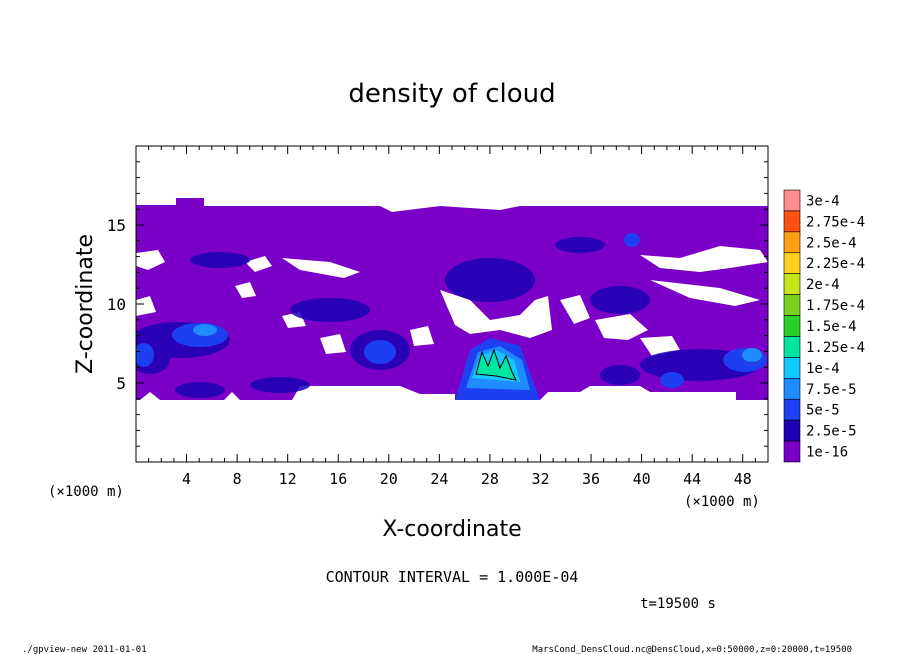  What do you see at coordinates (389, 479) in the screenshot?
I see `x-tick-label: 20` at bounding box center [389, 479].